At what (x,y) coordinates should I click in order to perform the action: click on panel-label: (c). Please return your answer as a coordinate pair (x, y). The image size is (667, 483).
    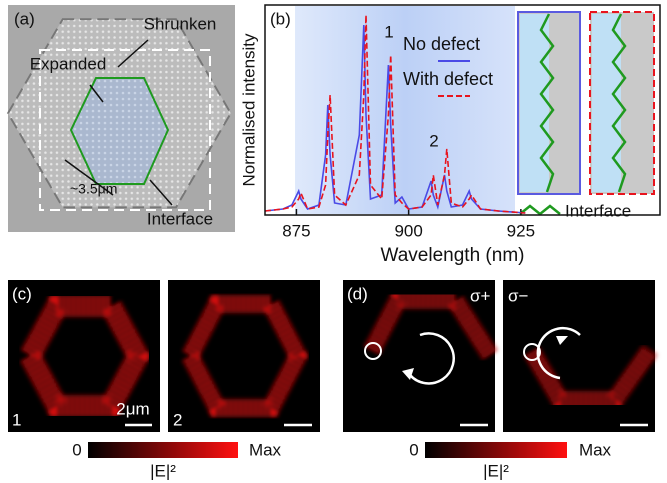
    Looking at the image, I should click on (22, 293).